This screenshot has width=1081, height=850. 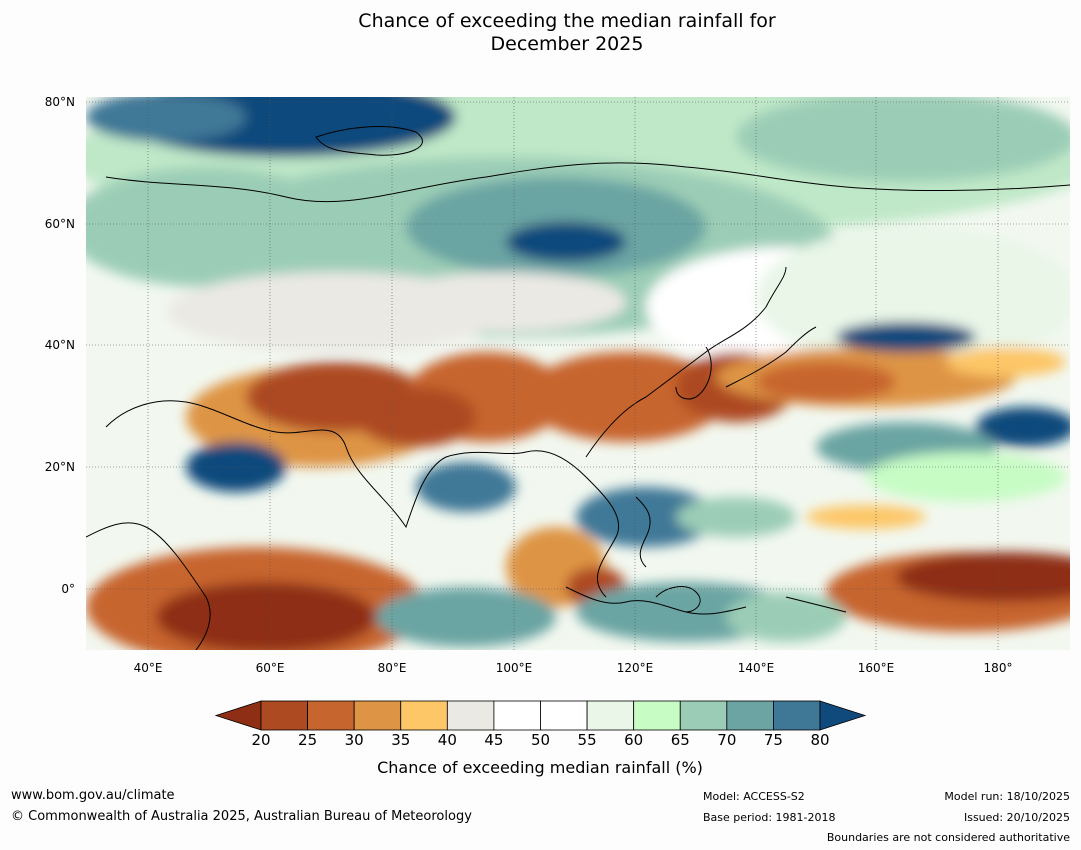 I want to click on lat-label-40n: 40°N, so click(x=59, y=345).